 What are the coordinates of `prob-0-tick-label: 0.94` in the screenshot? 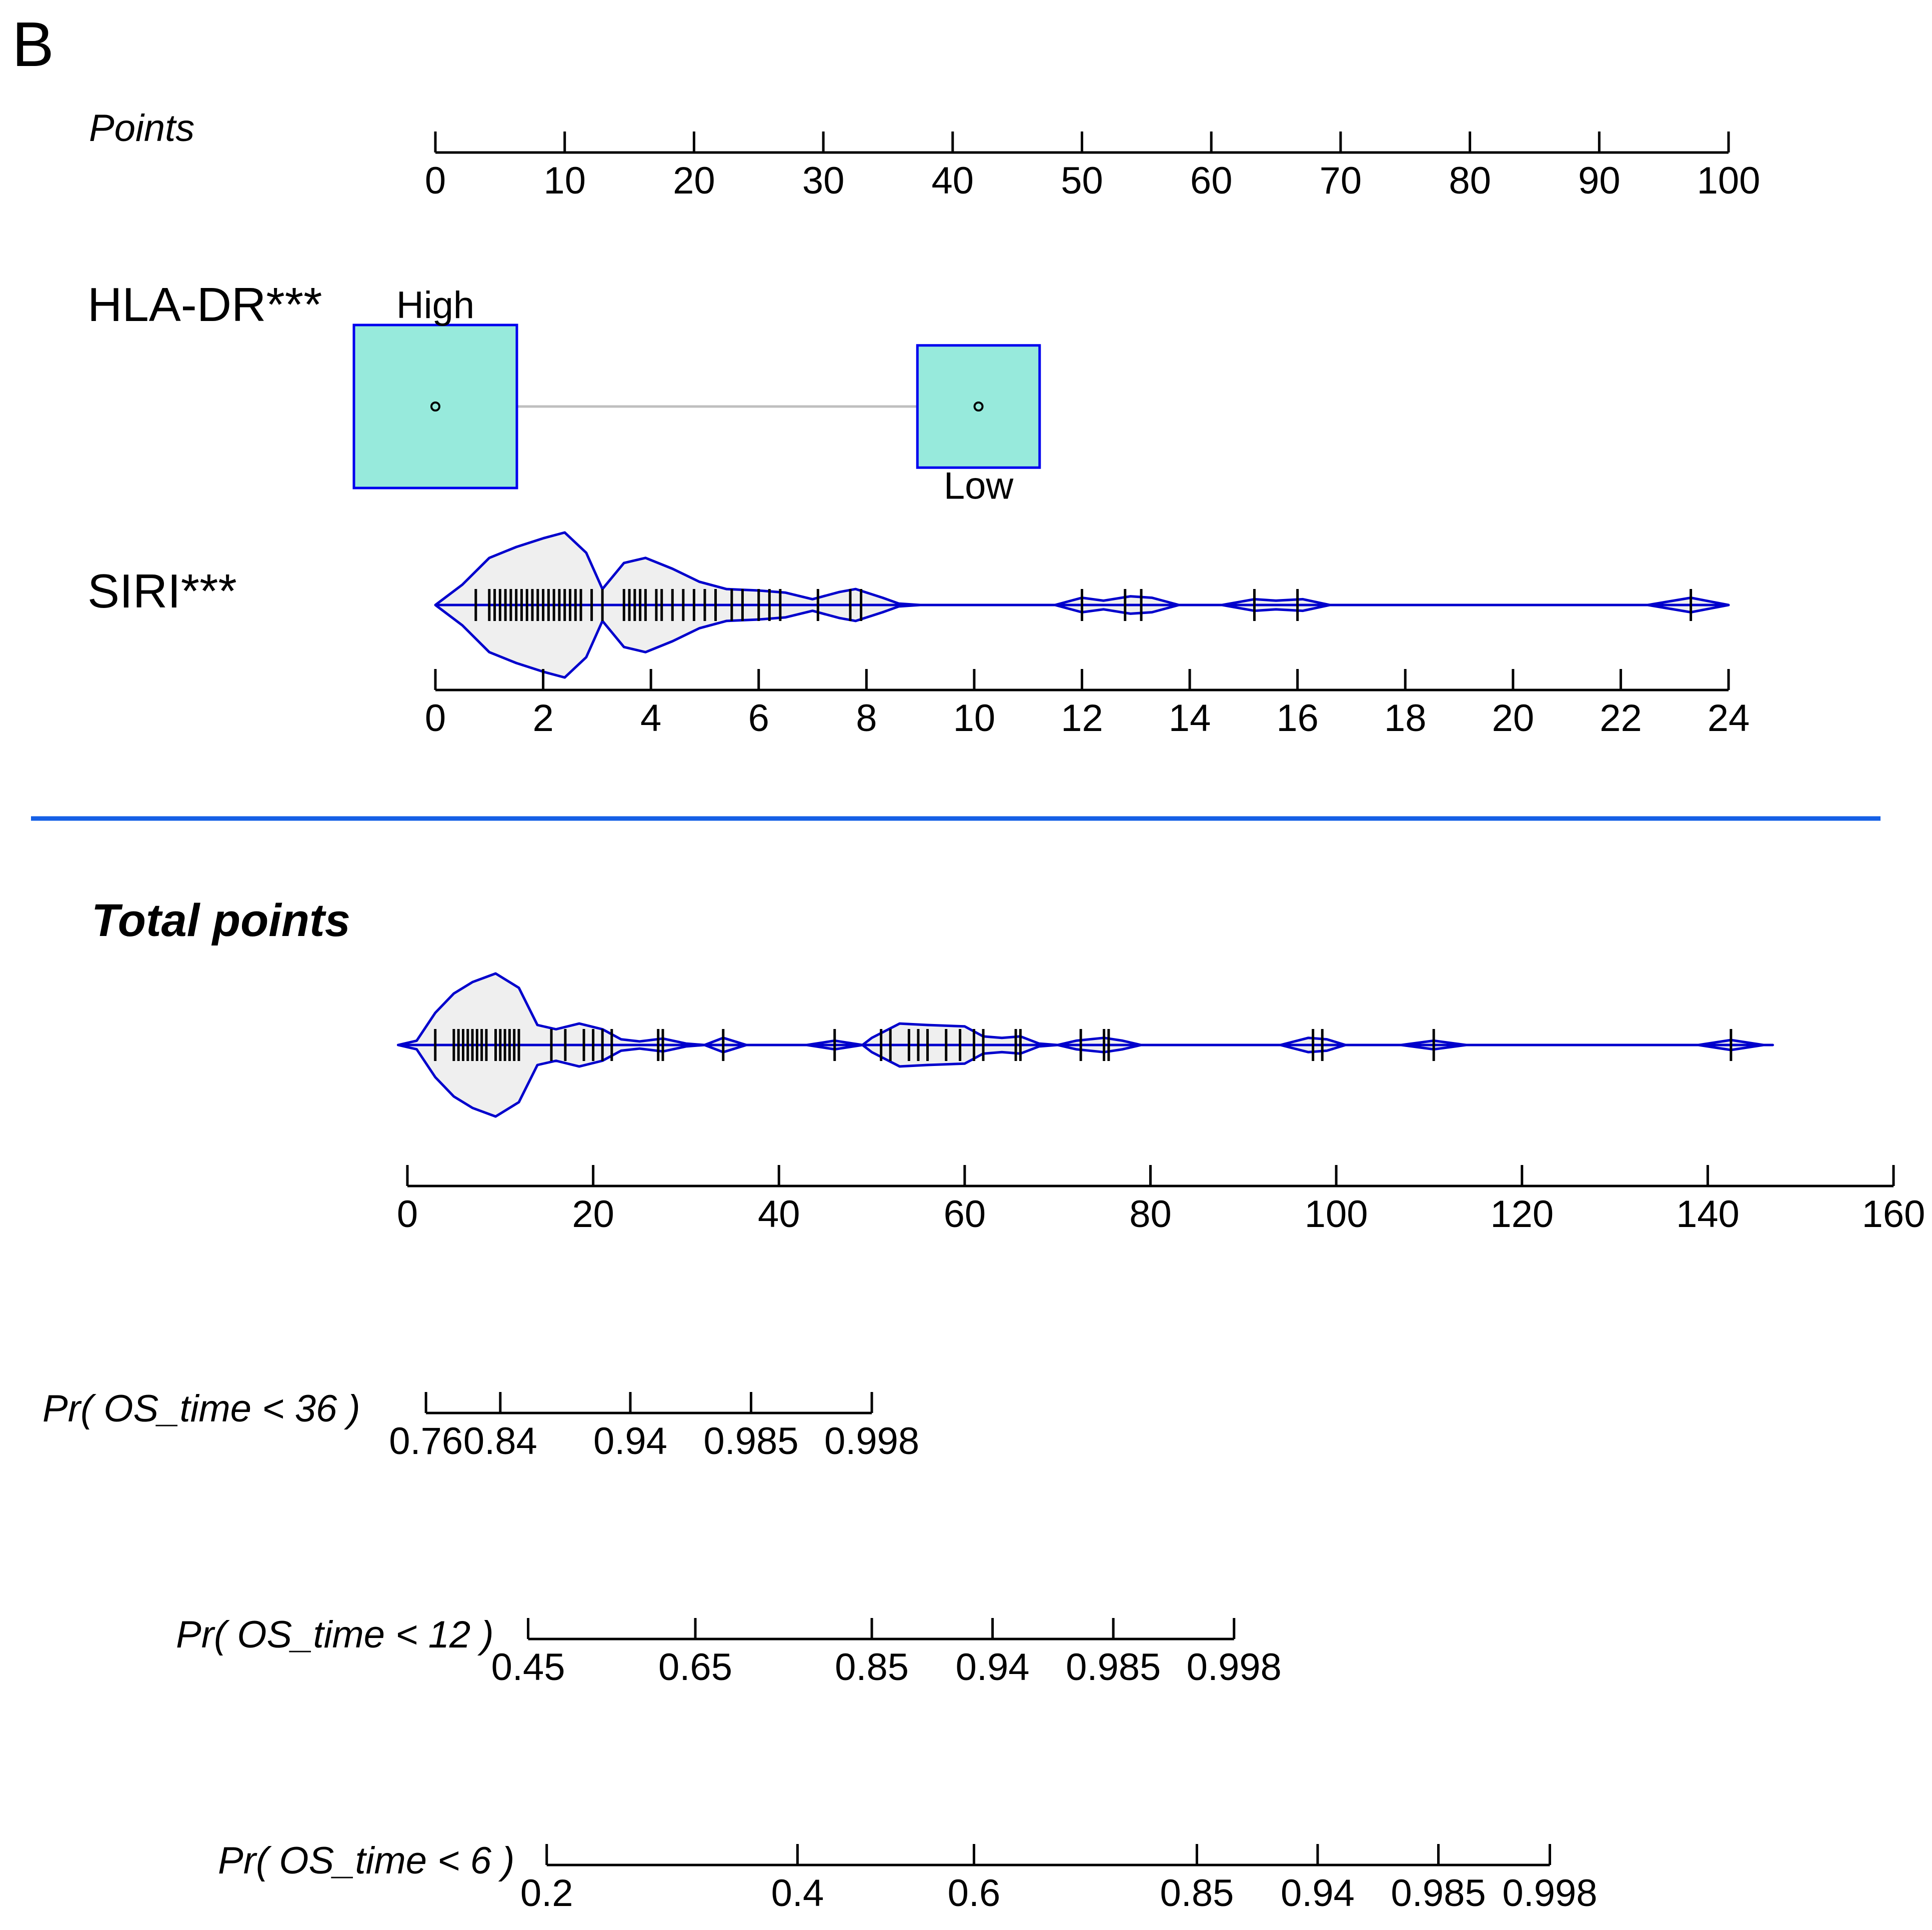 It's located at (630, 1441).